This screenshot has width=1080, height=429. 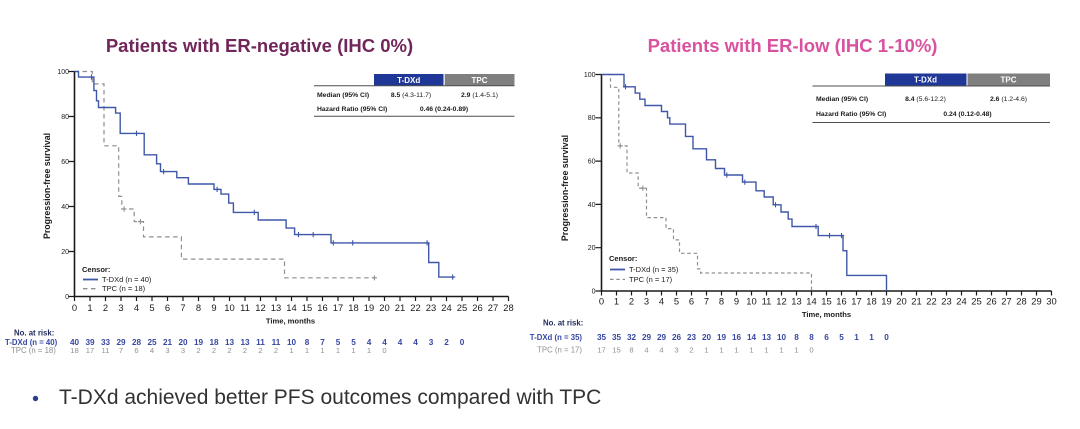 What do you see at coordinates (259, 45) in the screenshot?
I see `svg-text:Patients with ER-negative (IHC: Patients with ER-negative (IHC 0%)` at bounding box center [259, 45].